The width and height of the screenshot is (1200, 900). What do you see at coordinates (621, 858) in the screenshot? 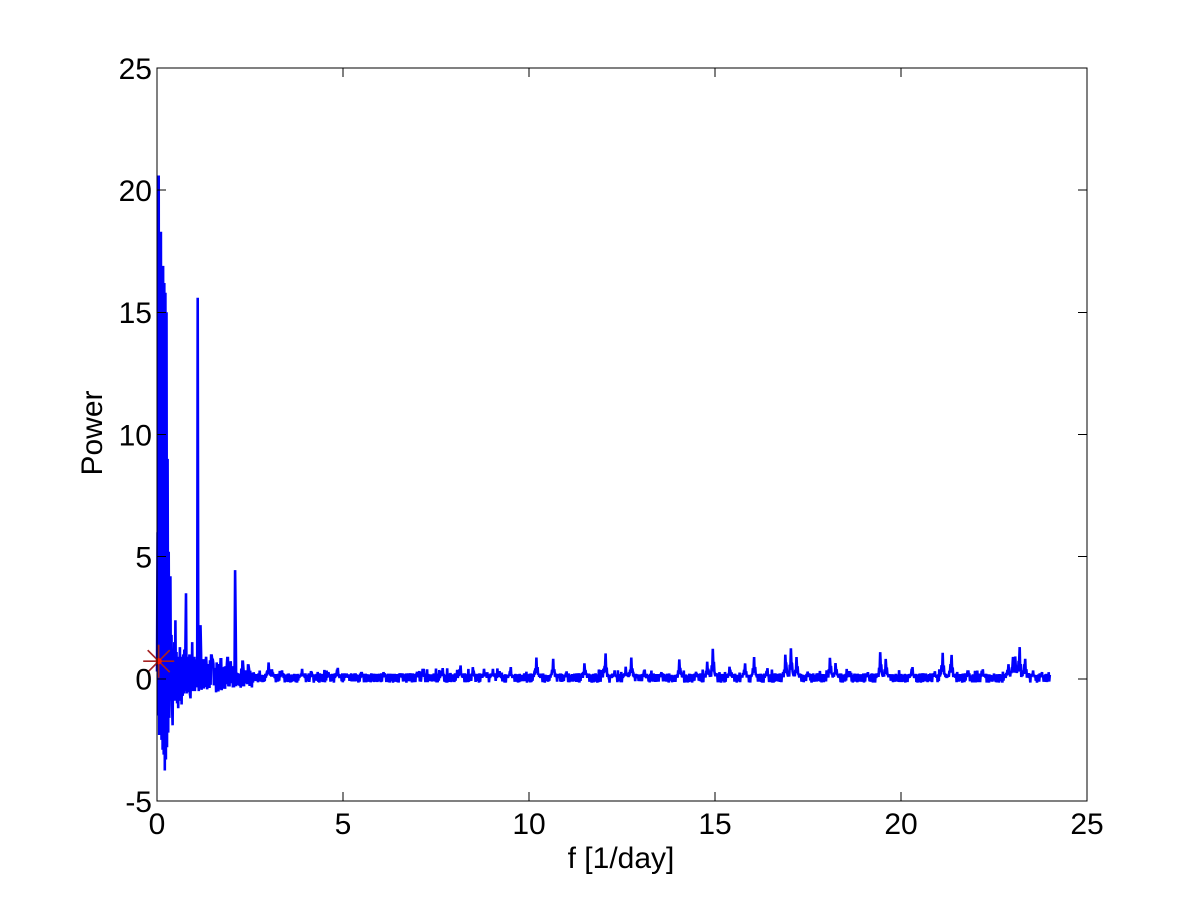
I see `svg-text: f [1/day]` at bounding box center [621, 858].